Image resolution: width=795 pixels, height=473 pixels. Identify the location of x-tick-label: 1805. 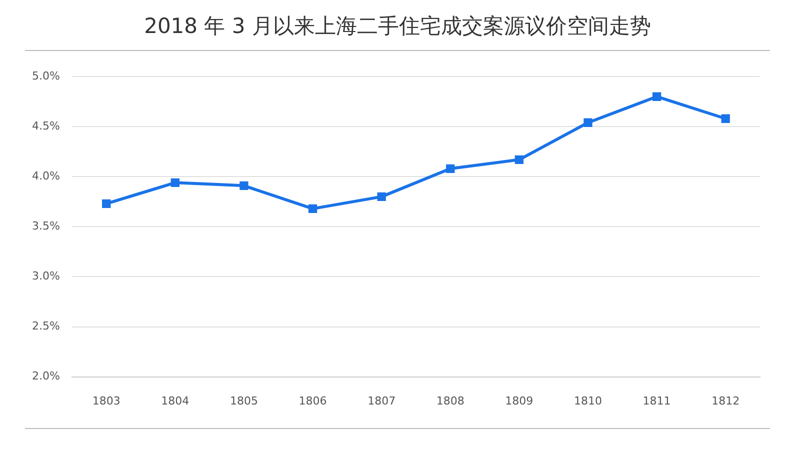
(244, 401).